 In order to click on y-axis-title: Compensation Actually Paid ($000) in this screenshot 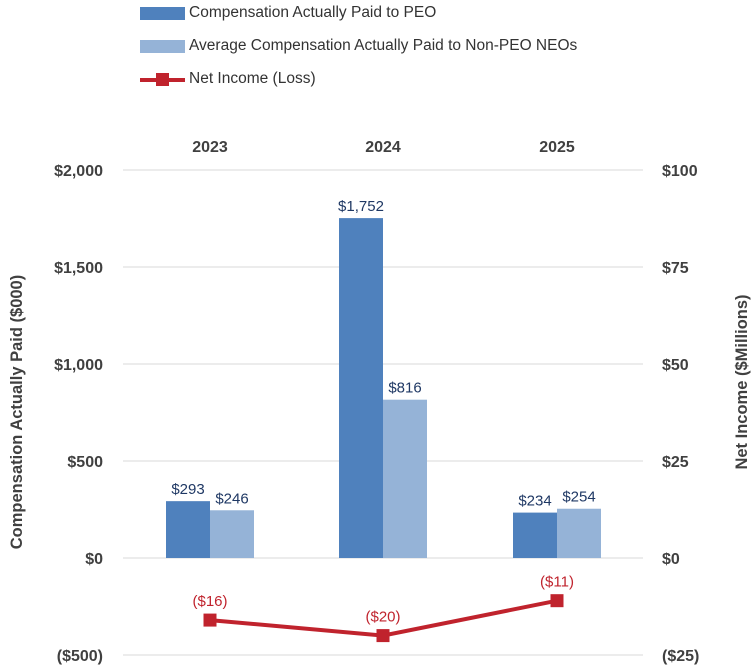, I will do `click(17, 412)`.